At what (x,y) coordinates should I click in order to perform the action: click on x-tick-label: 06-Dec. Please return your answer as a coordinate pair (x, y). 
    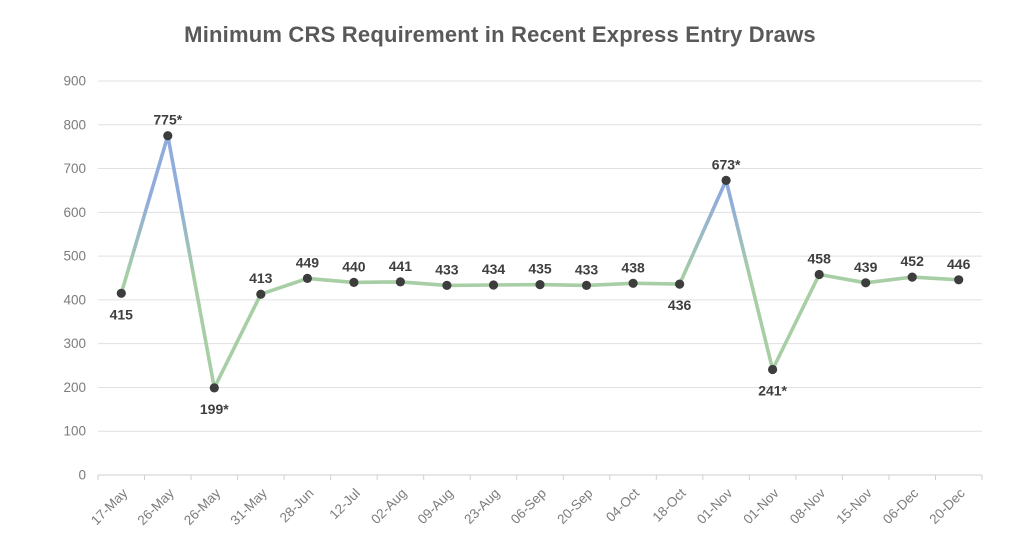
    Looking at the image, I should click on (901, 506).